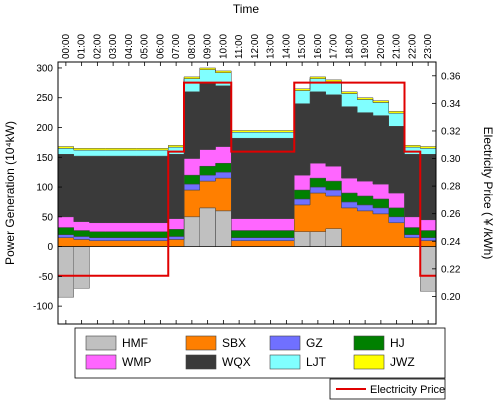 The height and width of the screenshot is (412, 496). What do you see at coordinates (66, 46) in the screenshot?
I see `x-tick-label: 00:00` at bounding box center [66, 46].